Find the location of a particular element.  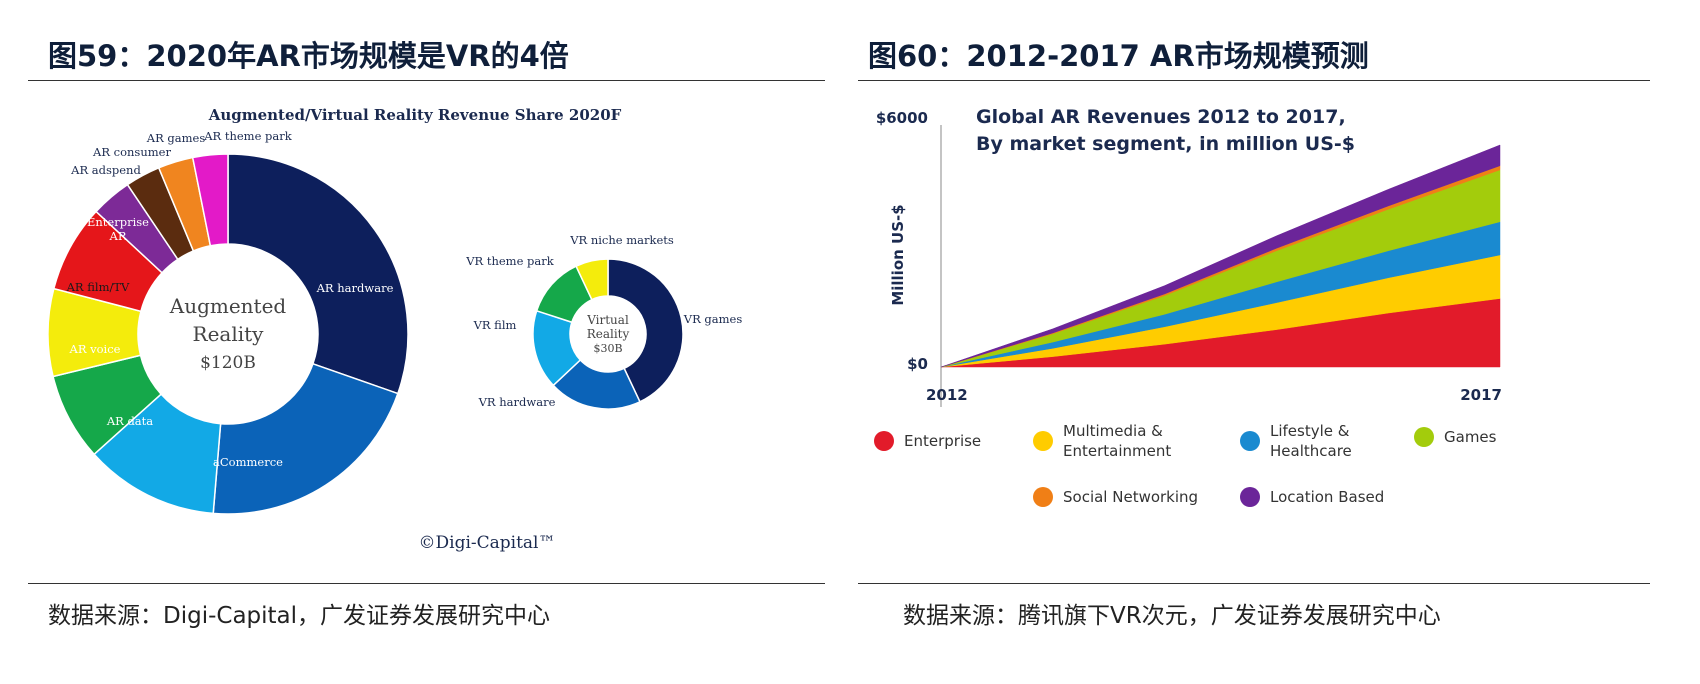

slice-ar-hardware is located at coordinates (318, 274).